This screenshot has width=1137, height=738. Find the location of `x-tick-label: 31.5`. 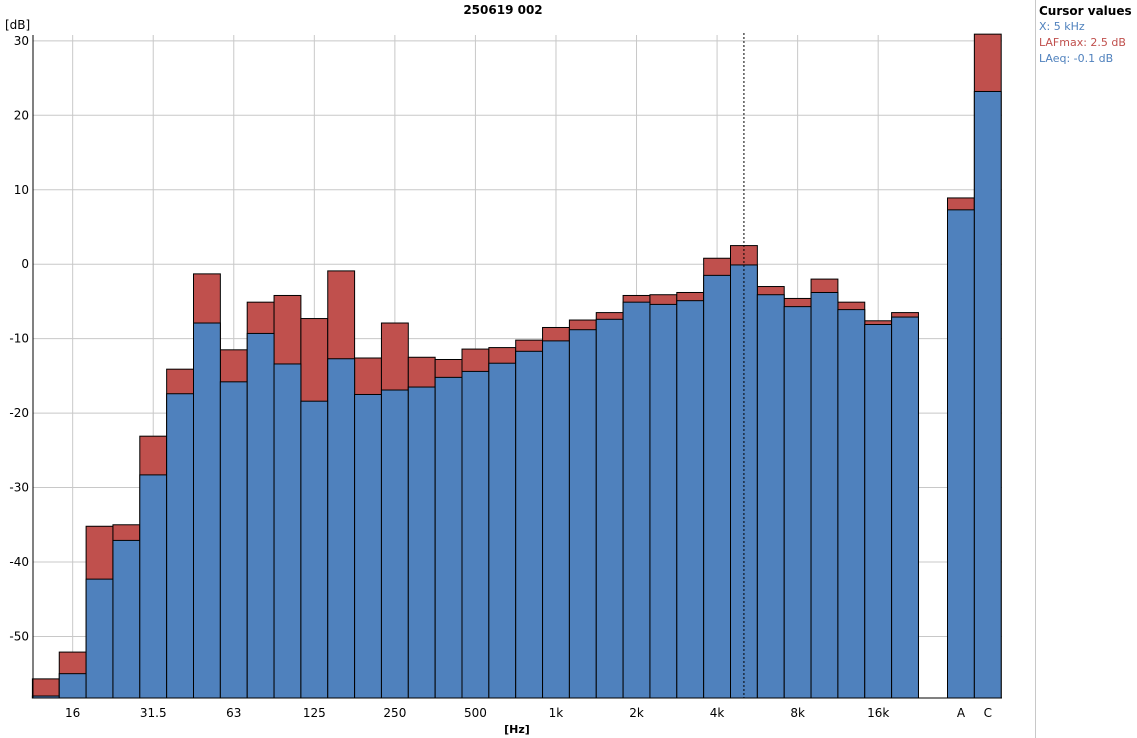

x-tick-label: 31.5 is located at coordinates (153, 713).